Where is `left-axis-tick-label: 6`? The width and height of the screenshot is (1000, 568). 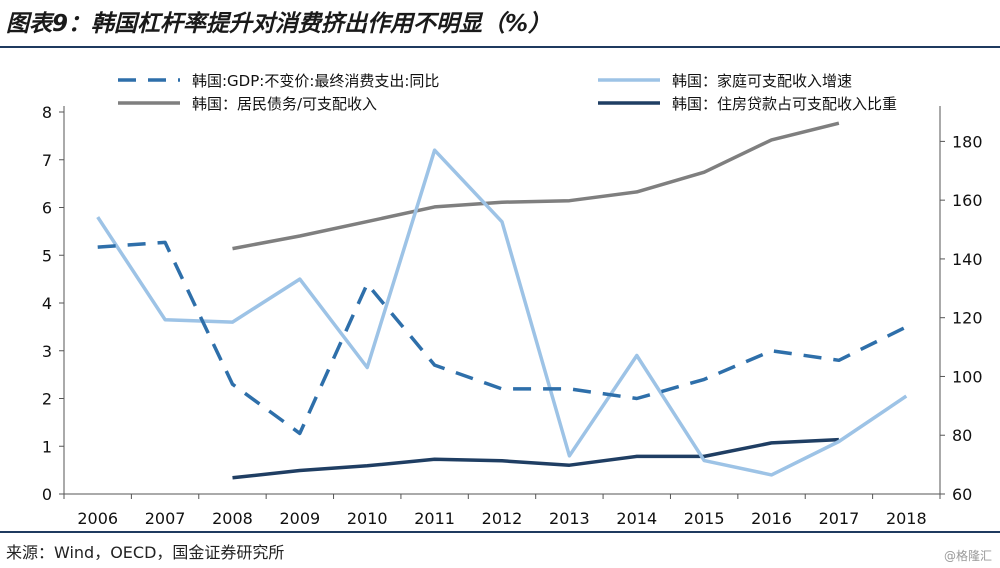 left-axis-tick-label: 6 is located at coordinates (47, 208).